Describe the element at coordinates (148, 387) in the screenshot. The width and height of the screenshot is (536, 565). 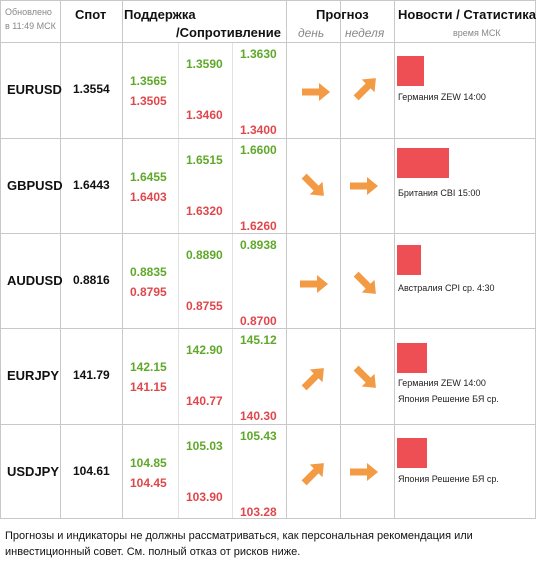
I see `support-level: 141.15` at that location.